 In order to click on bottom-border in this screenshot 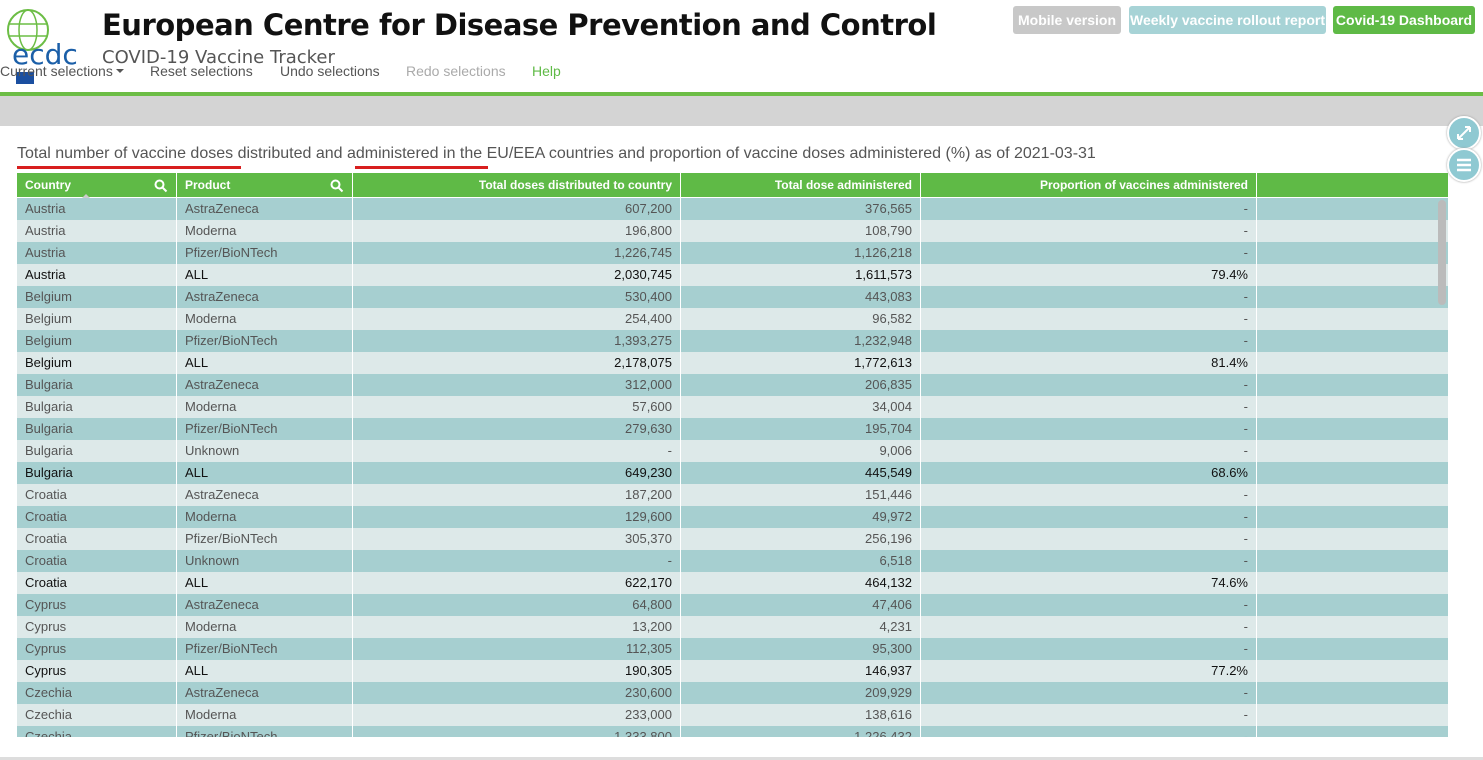, I will do `click(741, 758)`.